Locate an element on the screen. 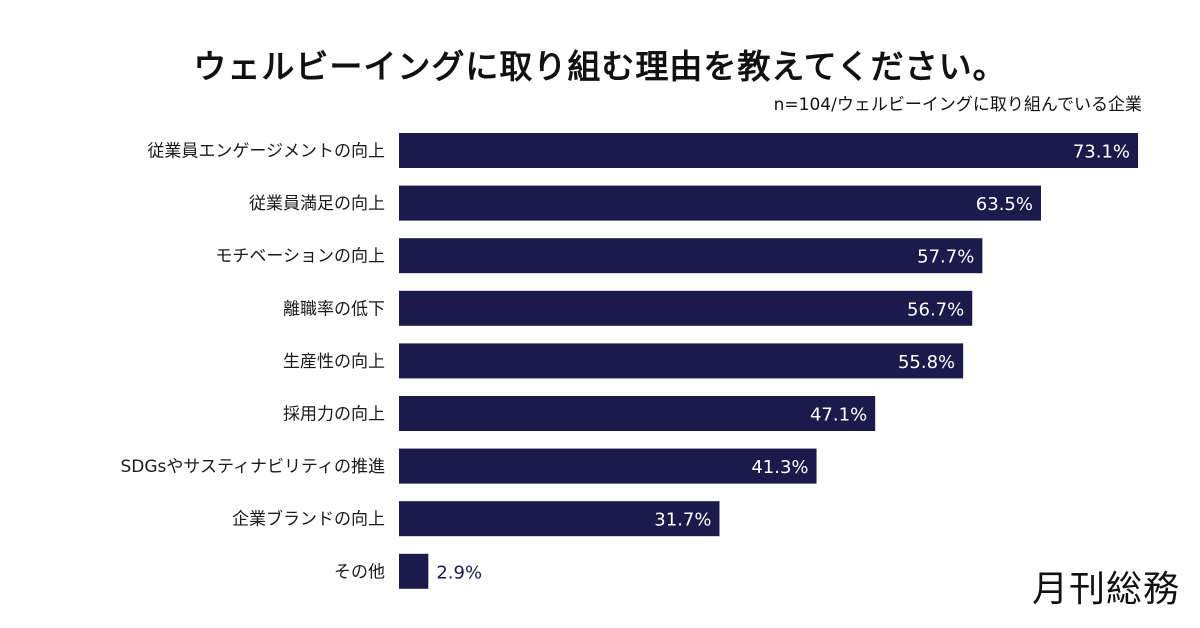 The image size is (1200, 628). value-label: 73.1% is located at coordinates (1101, 152).